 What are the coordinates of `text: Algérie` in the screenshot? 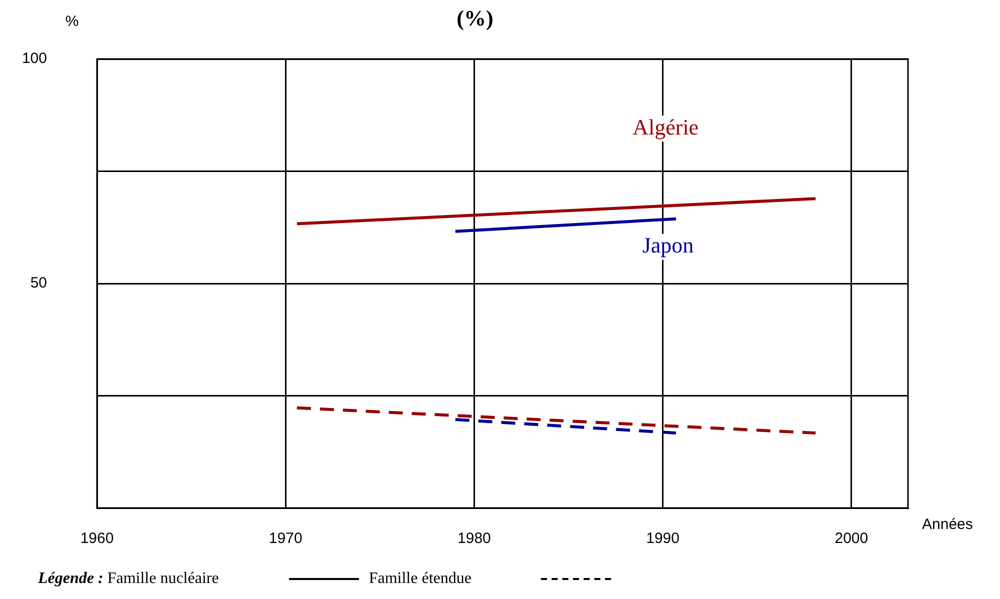 It's located at (665, 127).